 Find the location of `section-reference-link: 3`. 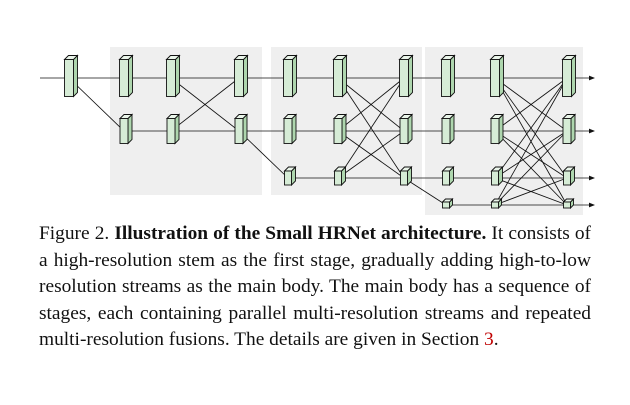

section-reference-link: 3 is located at coordinates (489, 339).